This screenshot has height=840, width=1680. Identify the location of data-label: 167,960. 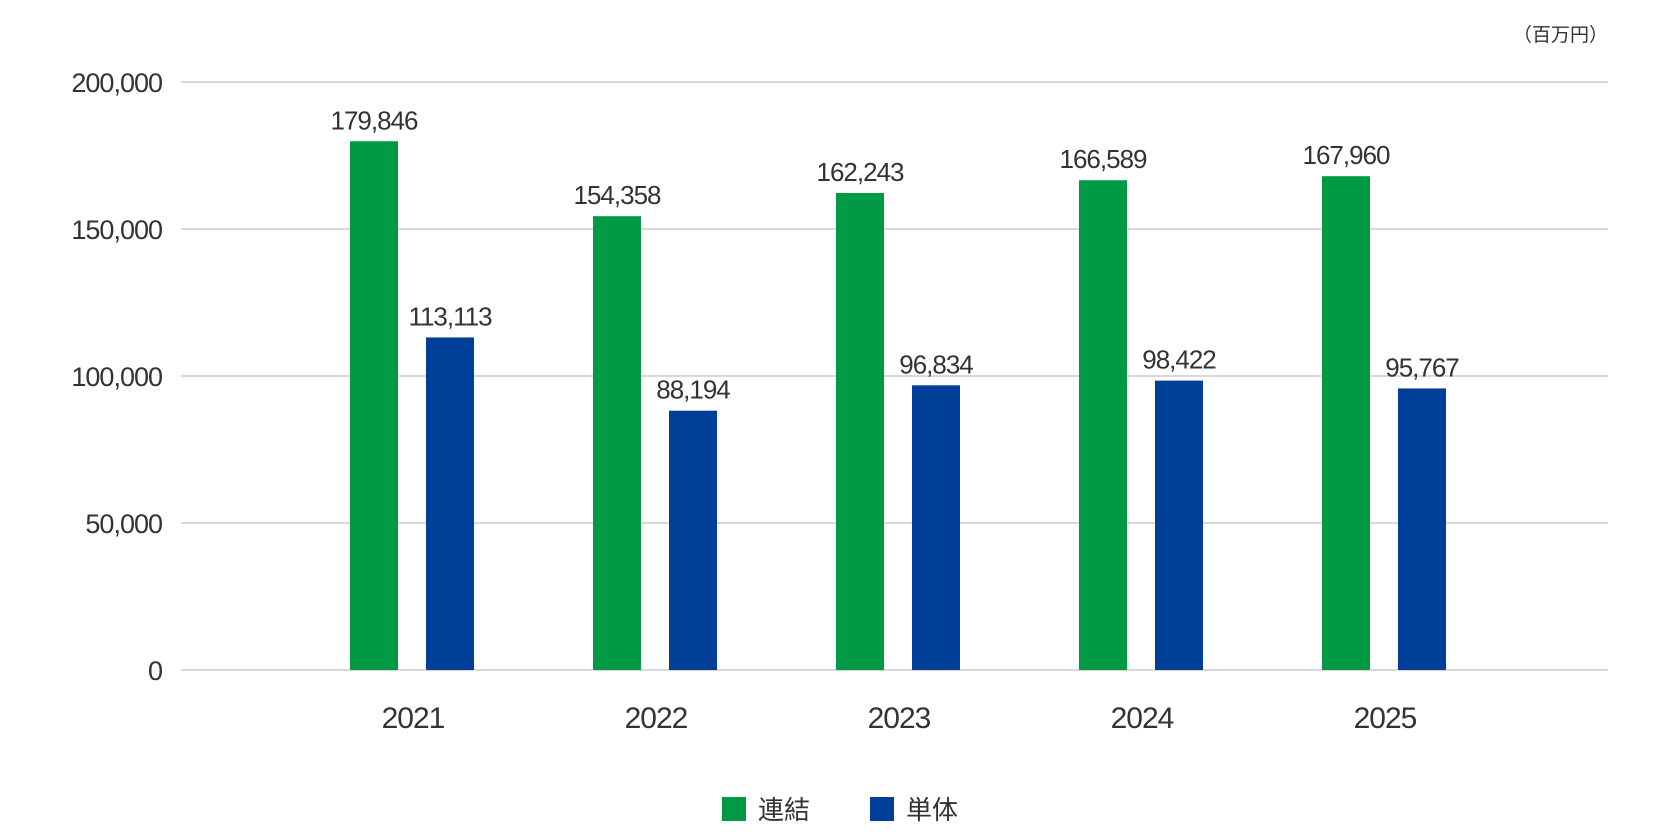
(1347, 155).